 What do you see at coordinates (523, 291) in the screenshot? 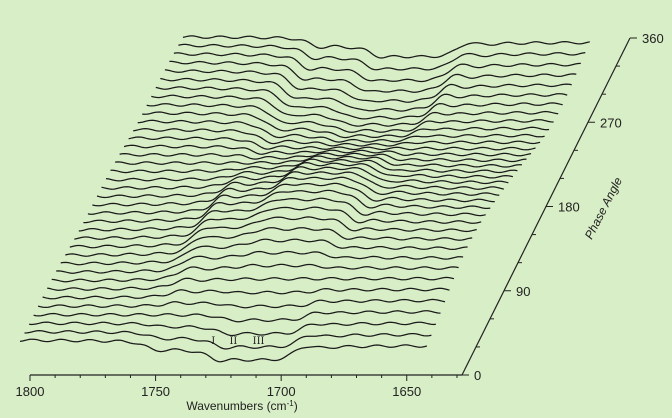
I see `phase-tick-label-90: 90` at bounding box center [523, 291].